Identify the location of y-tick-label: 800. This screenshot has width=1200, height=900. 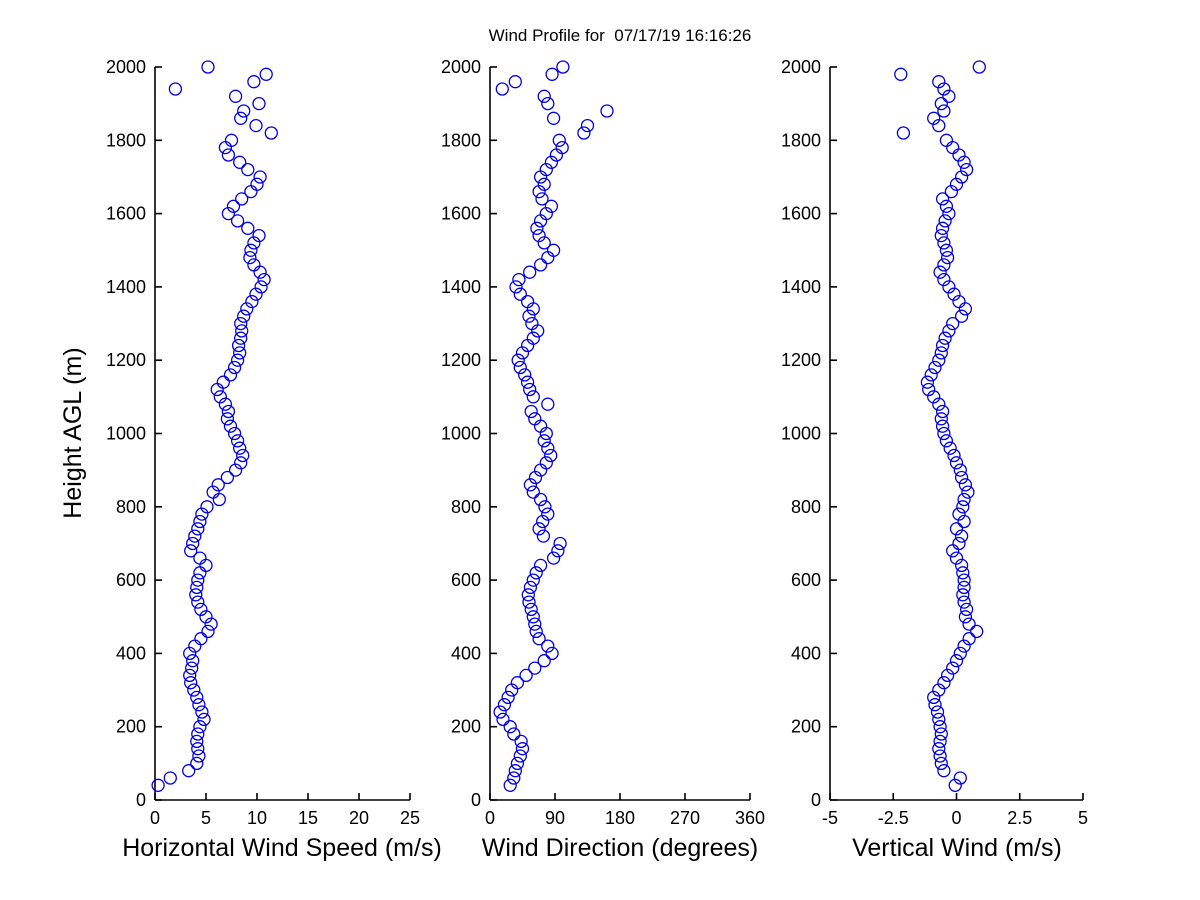
(131, 507).